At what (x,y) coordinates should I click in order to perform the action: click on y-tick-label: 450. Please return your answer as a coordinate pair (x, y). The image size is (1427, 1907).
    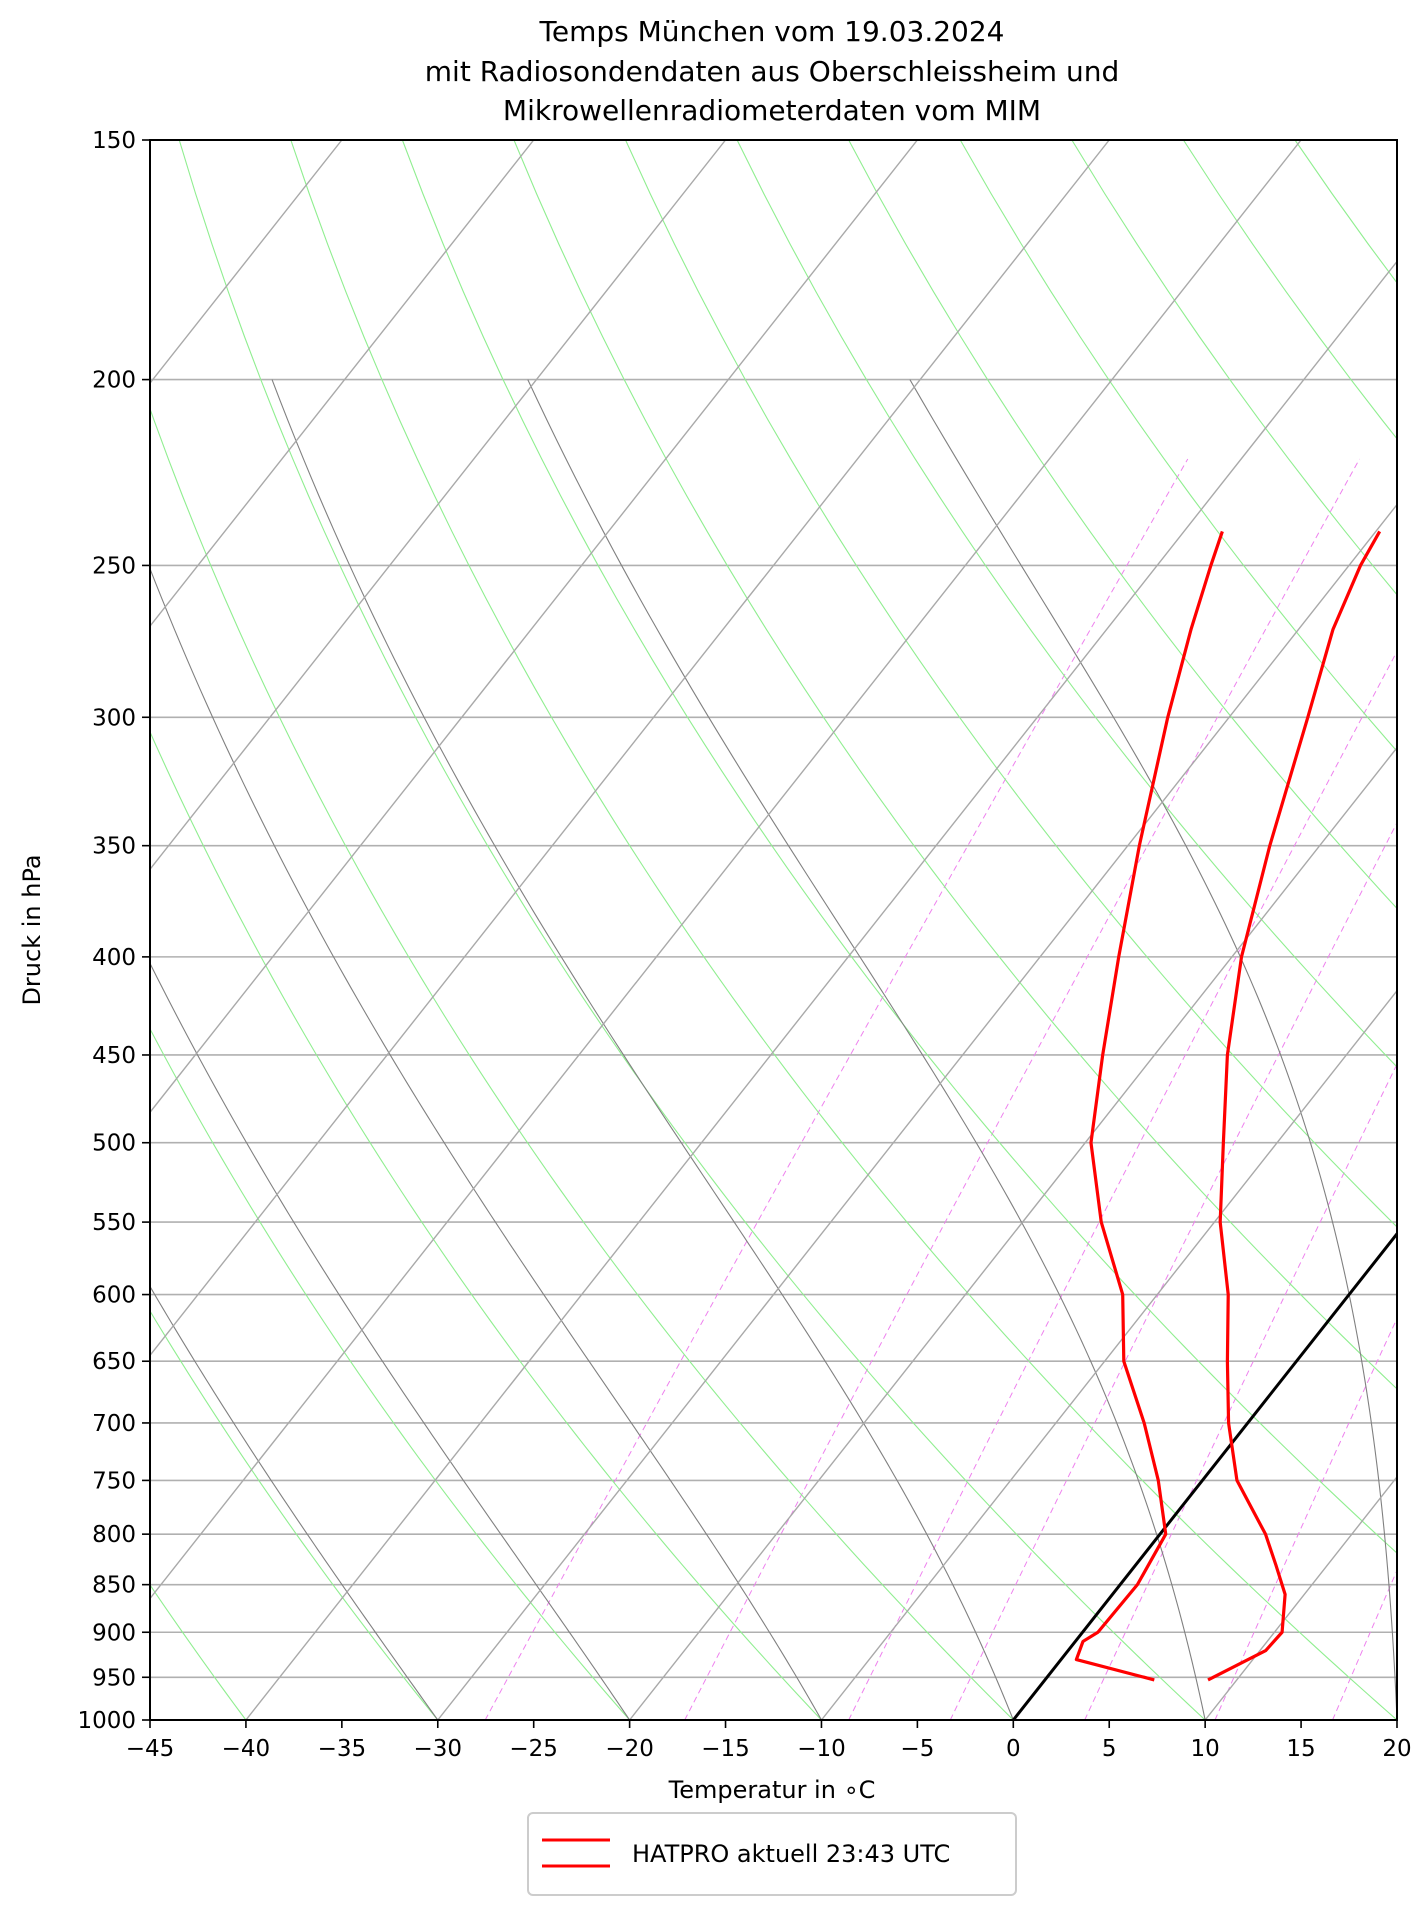
    Looking at the image, I should click on (114, 1056).